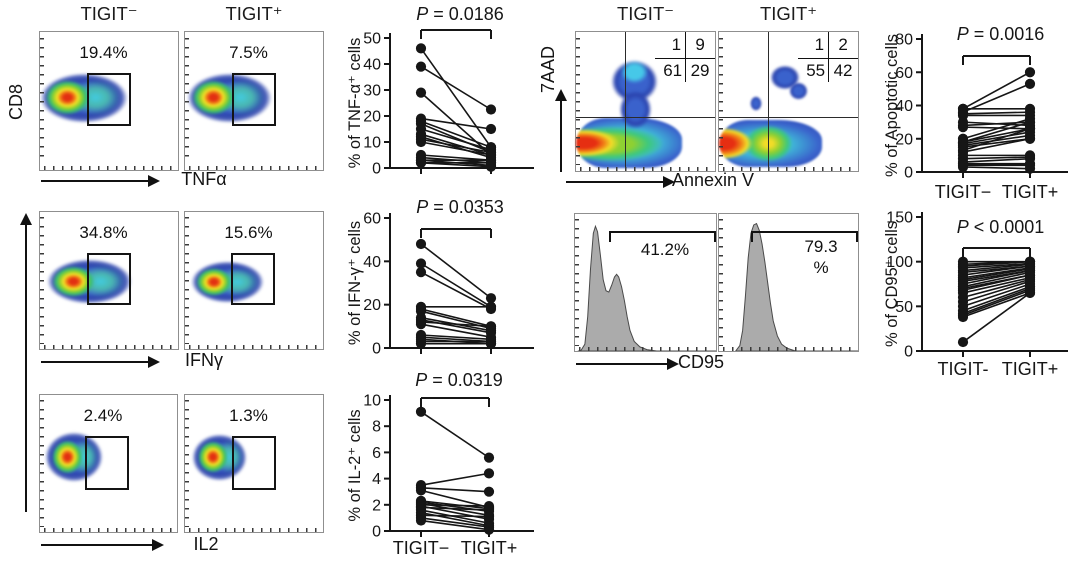 This screenshot has width=1080, height=571. Describe the element at coordinates (100, 181) in the screenshot. I see `x-axis-arrow-tnf` at that location.